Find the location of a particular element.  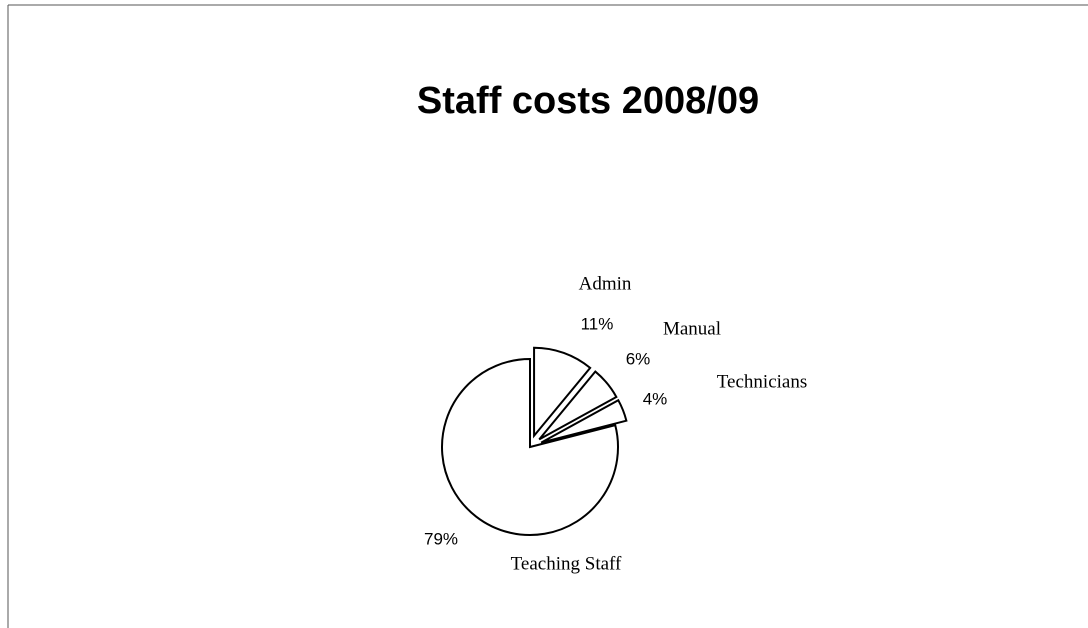

slice-label: Admin is located at coordinates (605, 283).